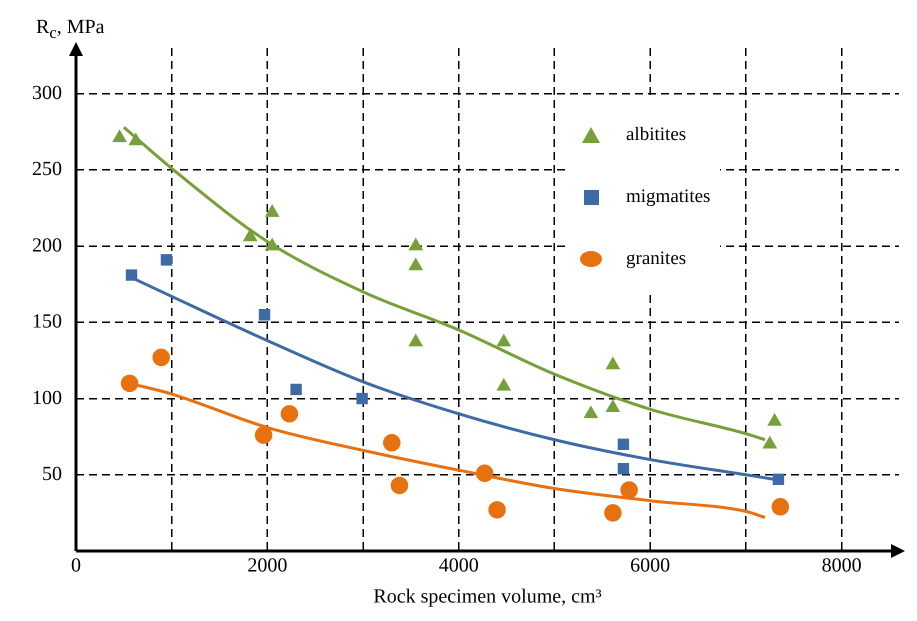  What do you see at coordinates (47, 321) in the screenshot?
I see `y-tick-label: 150` at bounding box center [47, 321].